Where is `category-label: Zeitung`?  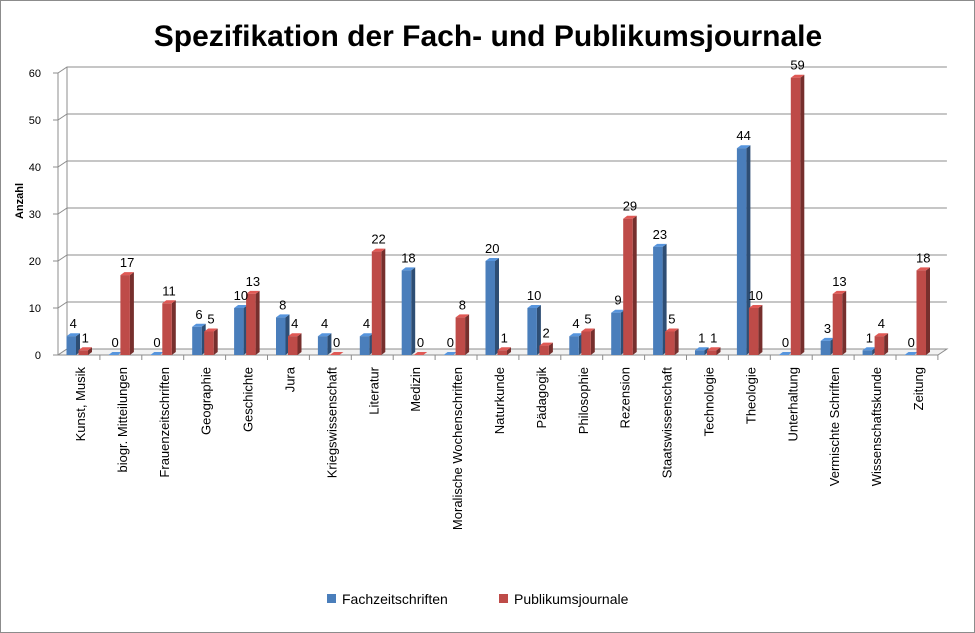
category-label: Zeitung is located at coordinates (918, 388).